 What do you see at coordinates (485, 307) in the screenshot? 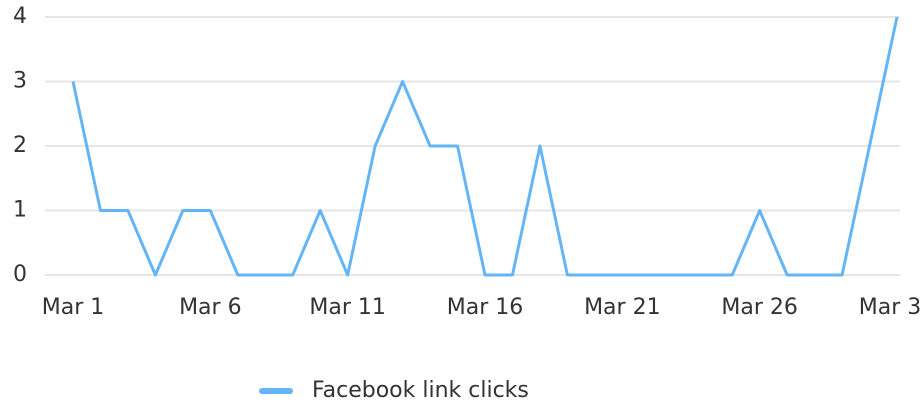
I see `x-tick-label: Mar 16` at bounding box center [485, 307].